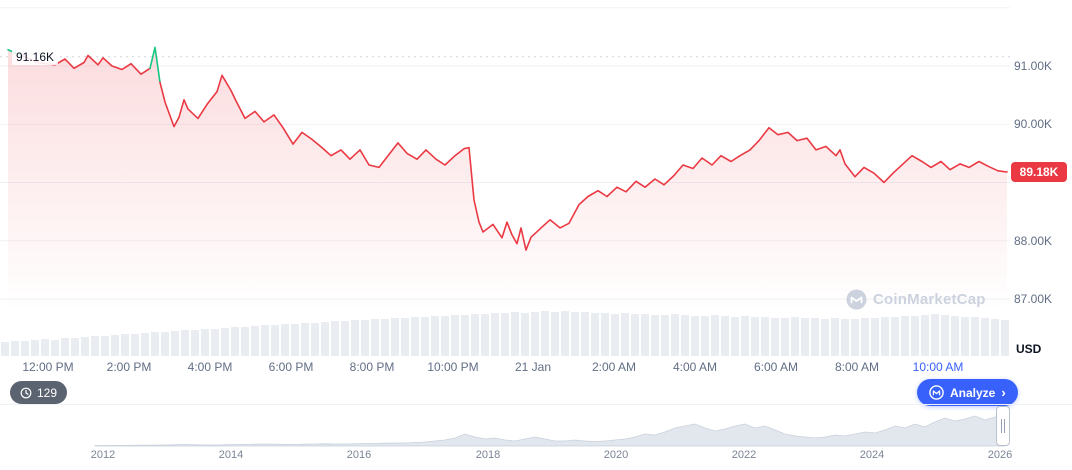 The height and width of the screenshot is (470, 1072). I want to click on x-axis-tick-label: 12:00 PM, so click(48, 367).